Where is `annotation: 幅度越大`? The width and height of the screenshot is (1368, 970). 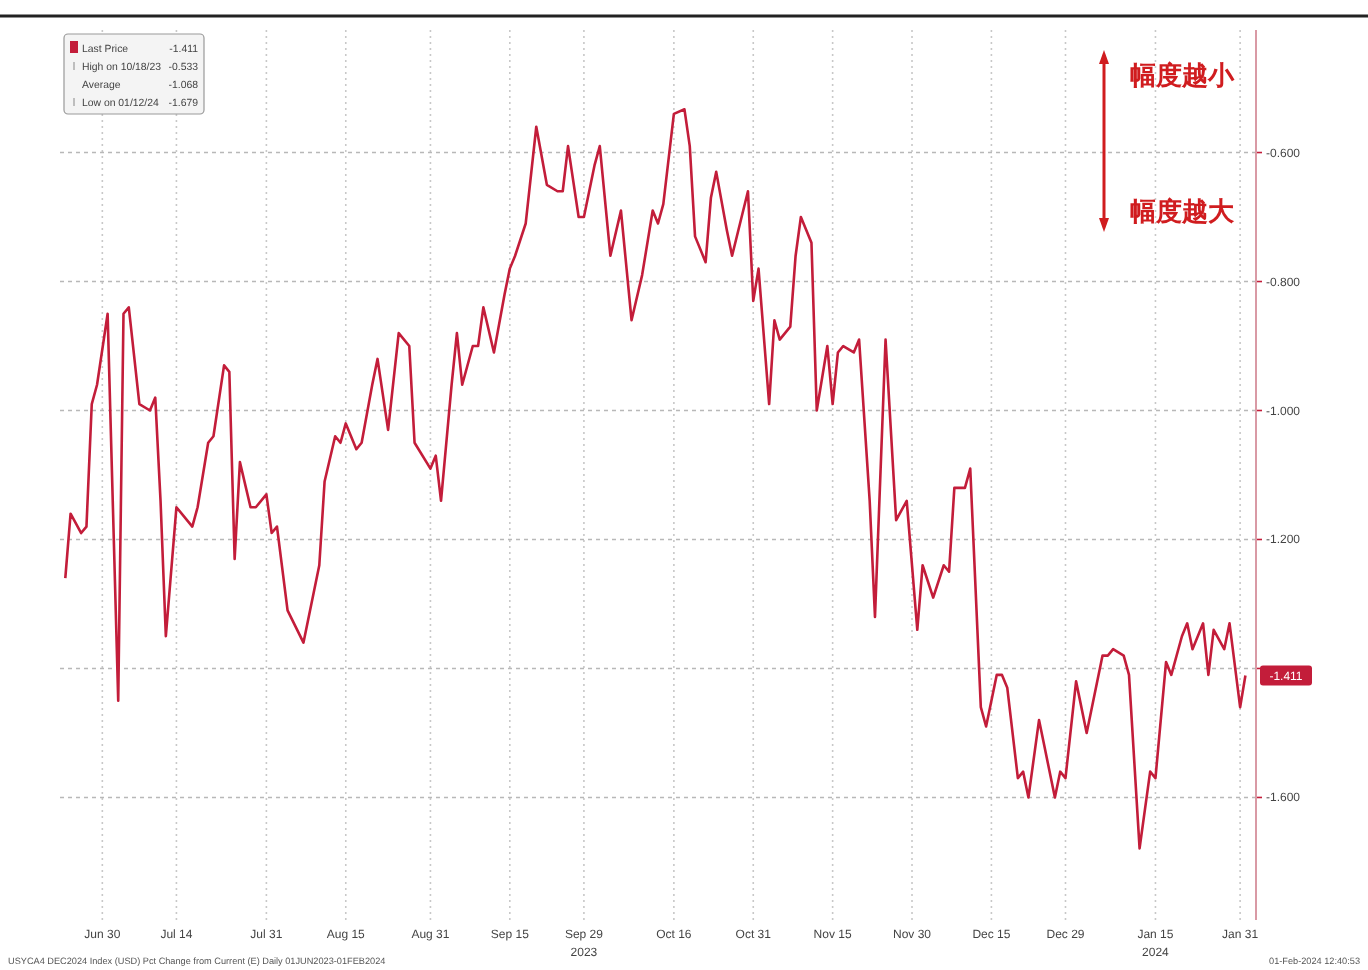 annotation: 幅度越大 is located at coordinates (1183, 212).